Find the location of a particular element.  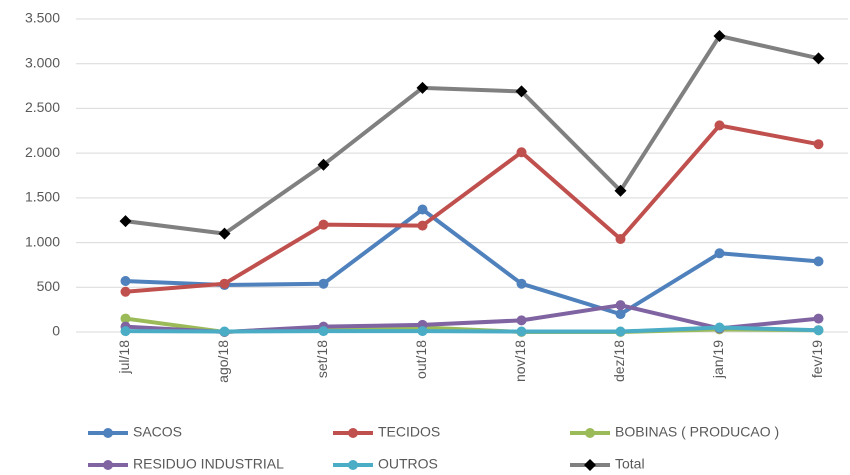

line is located at coordinates (472, 329).